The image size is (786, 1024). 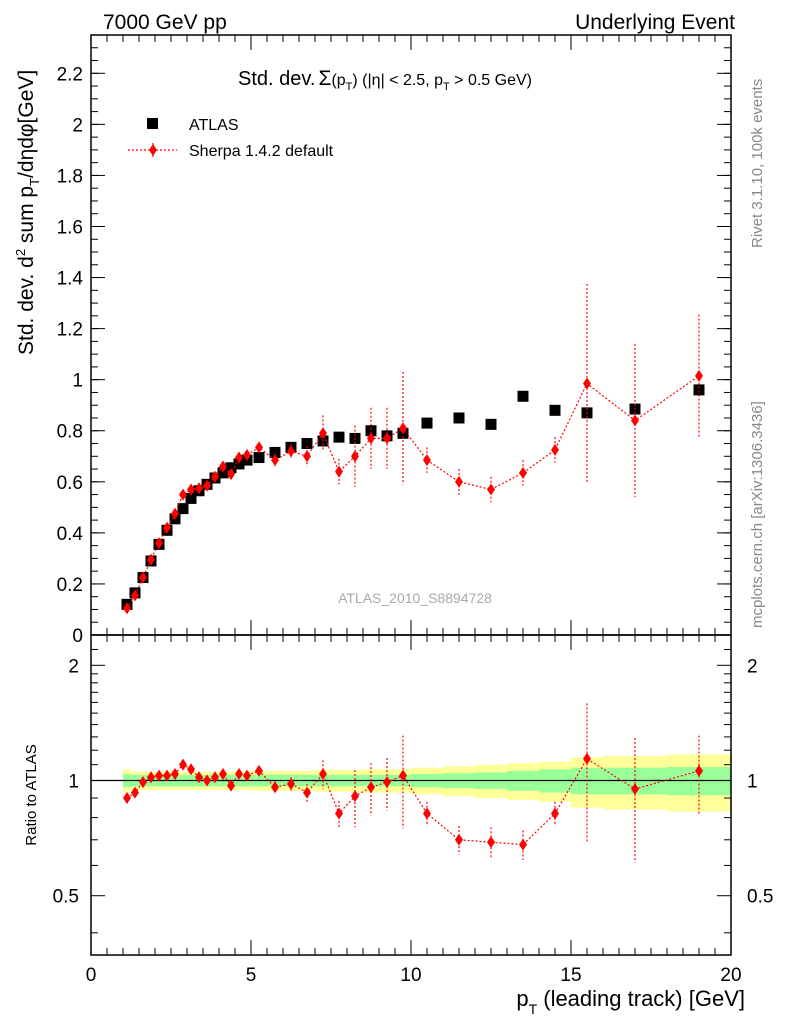 What do you see at coordinates (251, 975) in the screenshot?
I see `x-tick-label: 5` at bounding box center [251, 975].